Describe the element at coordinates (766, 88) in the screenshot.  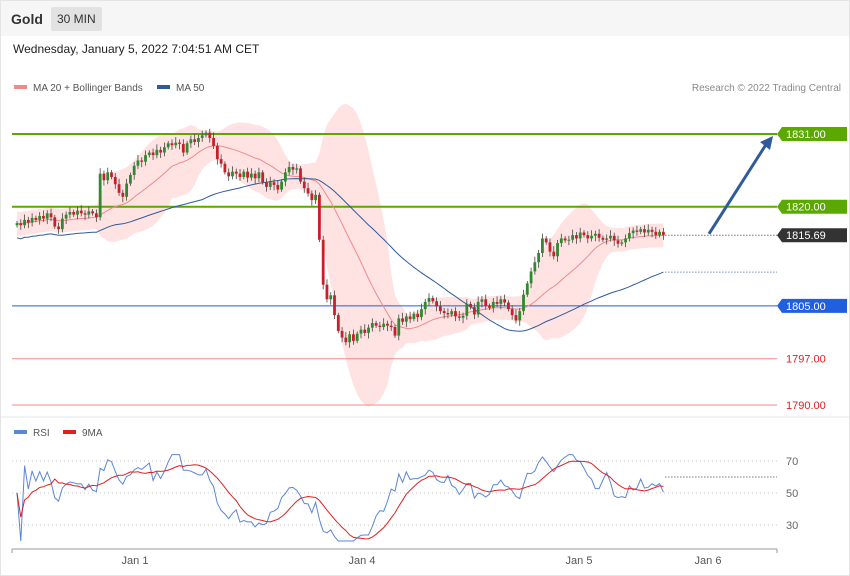
I see `copyright-text: Research © 2022 Trading Central` at that location.